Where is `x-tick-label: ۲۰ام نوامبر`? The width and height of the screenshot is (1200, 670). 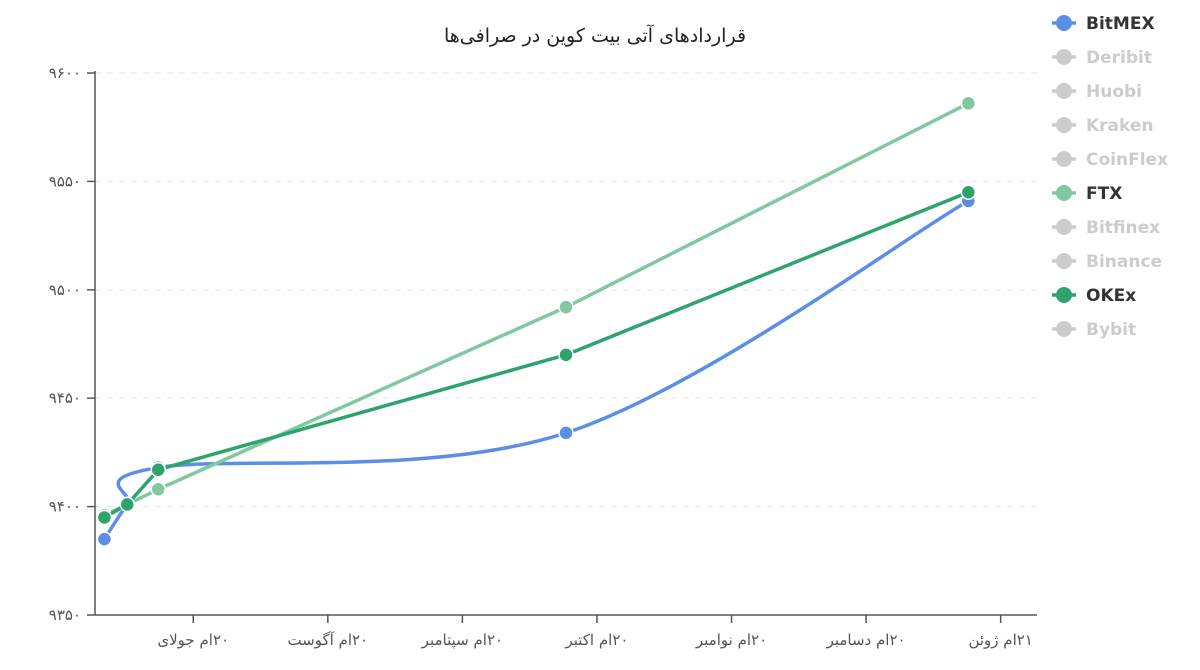 x-tick-label: ۲۰ام نوامبر is located at coordinates (731, 640).